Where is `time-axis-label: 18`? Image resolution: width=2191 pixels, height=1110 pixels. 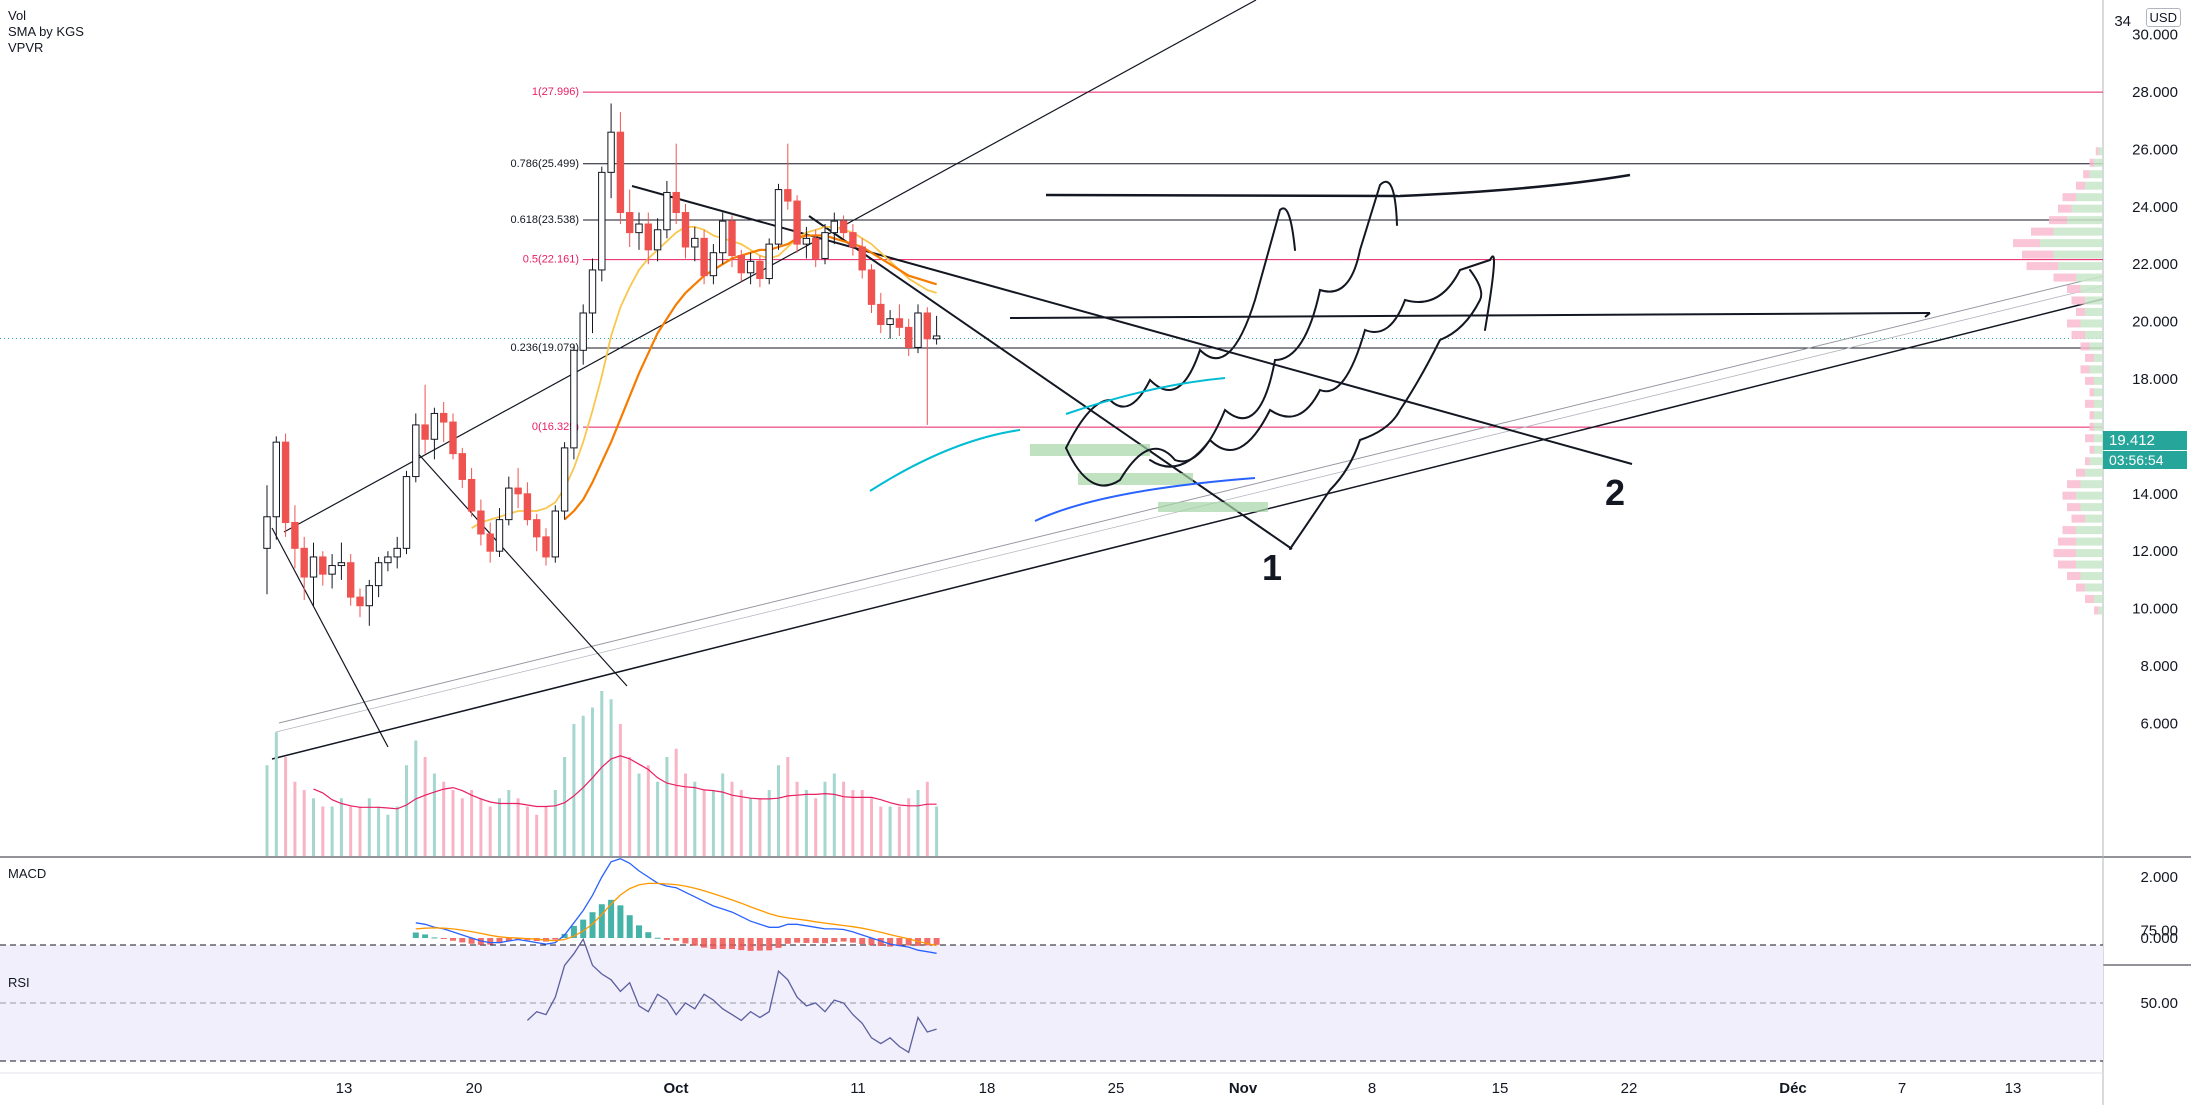 time-axis-label: 18 is located at coordinates (987, 1088).